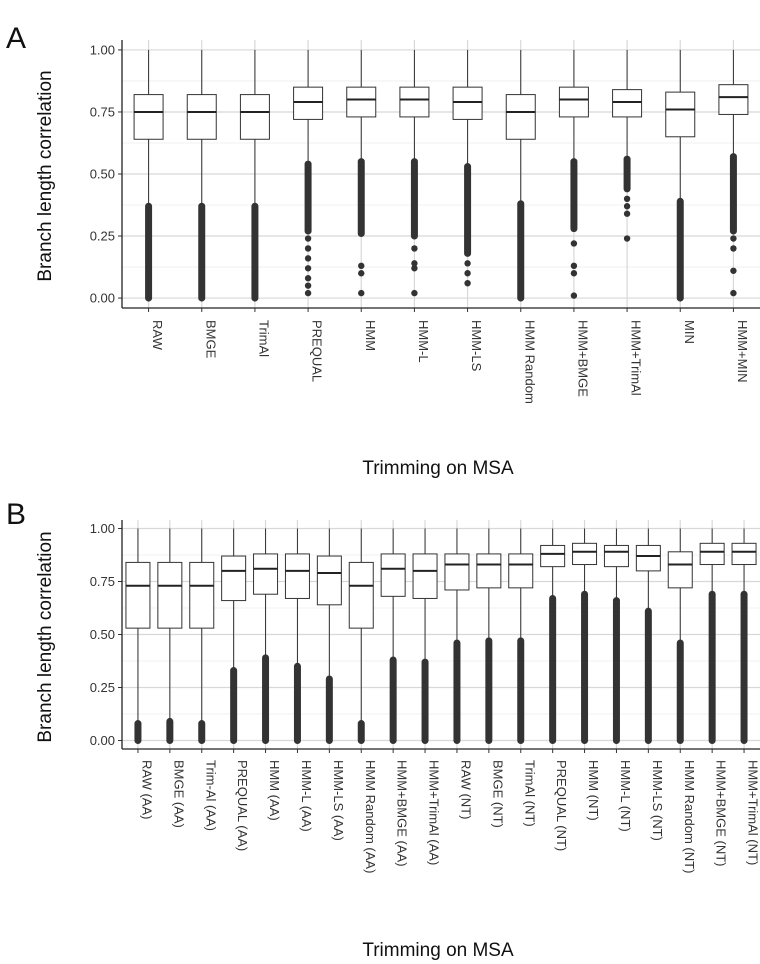 This screenshot has height=964, width=760. Describe the element at coordinates (210, 339) in the screenshot. I see `x-tick-label: BMGE` at that location.